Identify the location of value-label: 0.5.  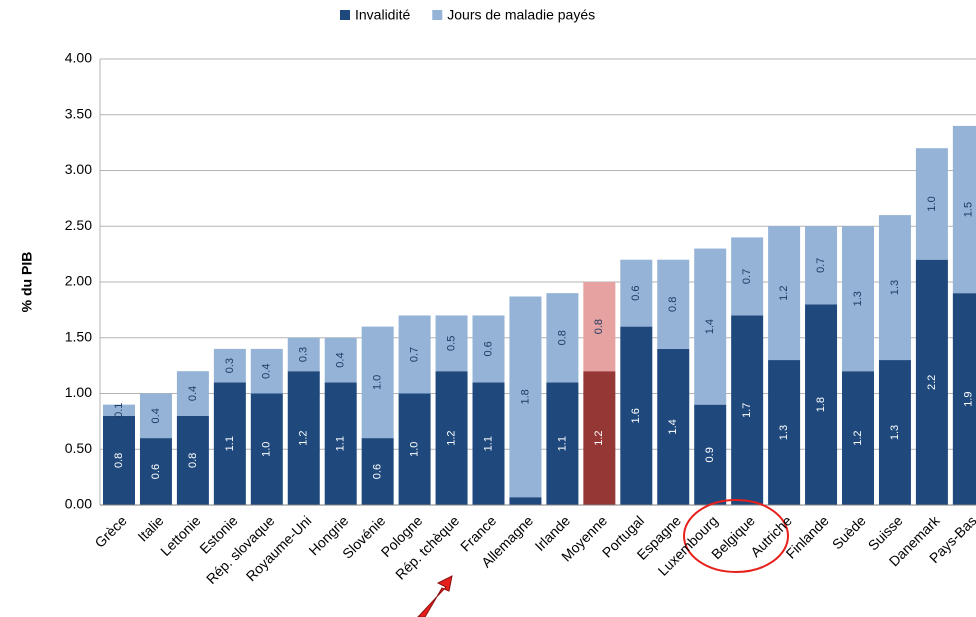
(451, 343).